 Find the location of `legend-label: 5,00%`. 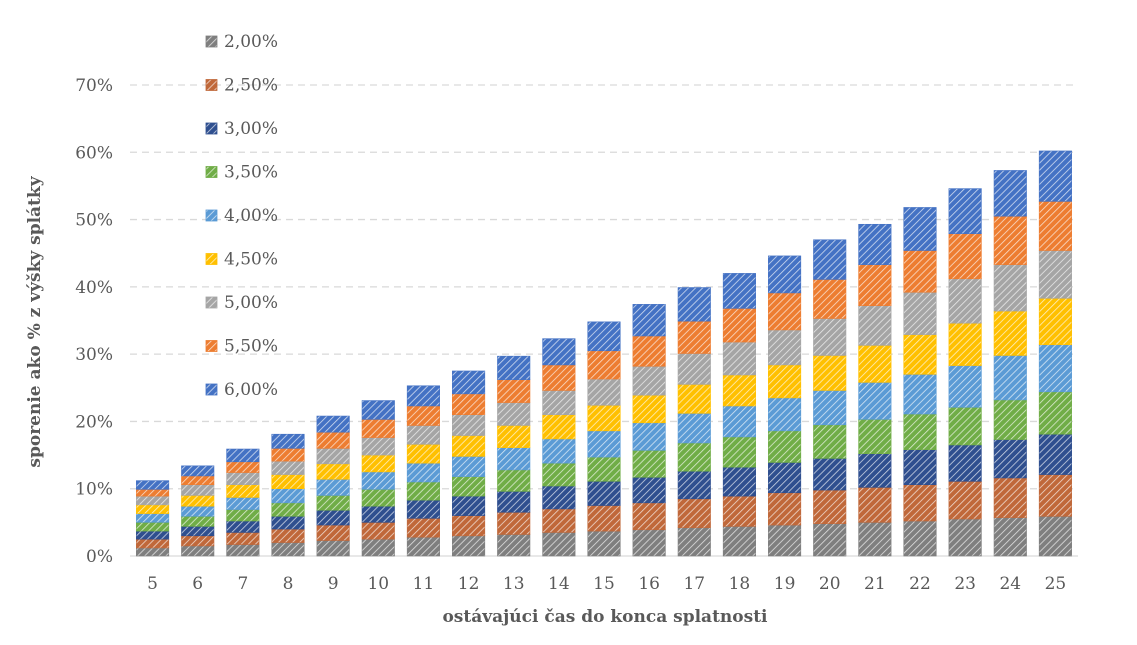

legend-label: 5,00% is located at coordinates (251, 303).